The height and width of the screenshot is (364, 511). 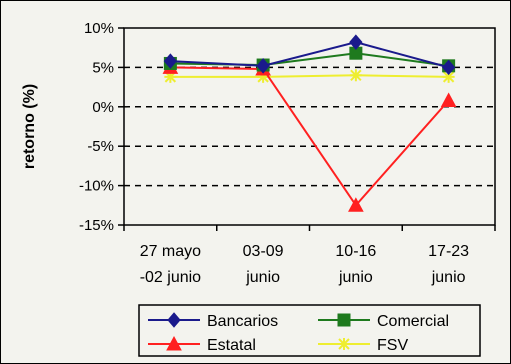 I want to click on series-line-bancarios, so click(x=309, y=55).